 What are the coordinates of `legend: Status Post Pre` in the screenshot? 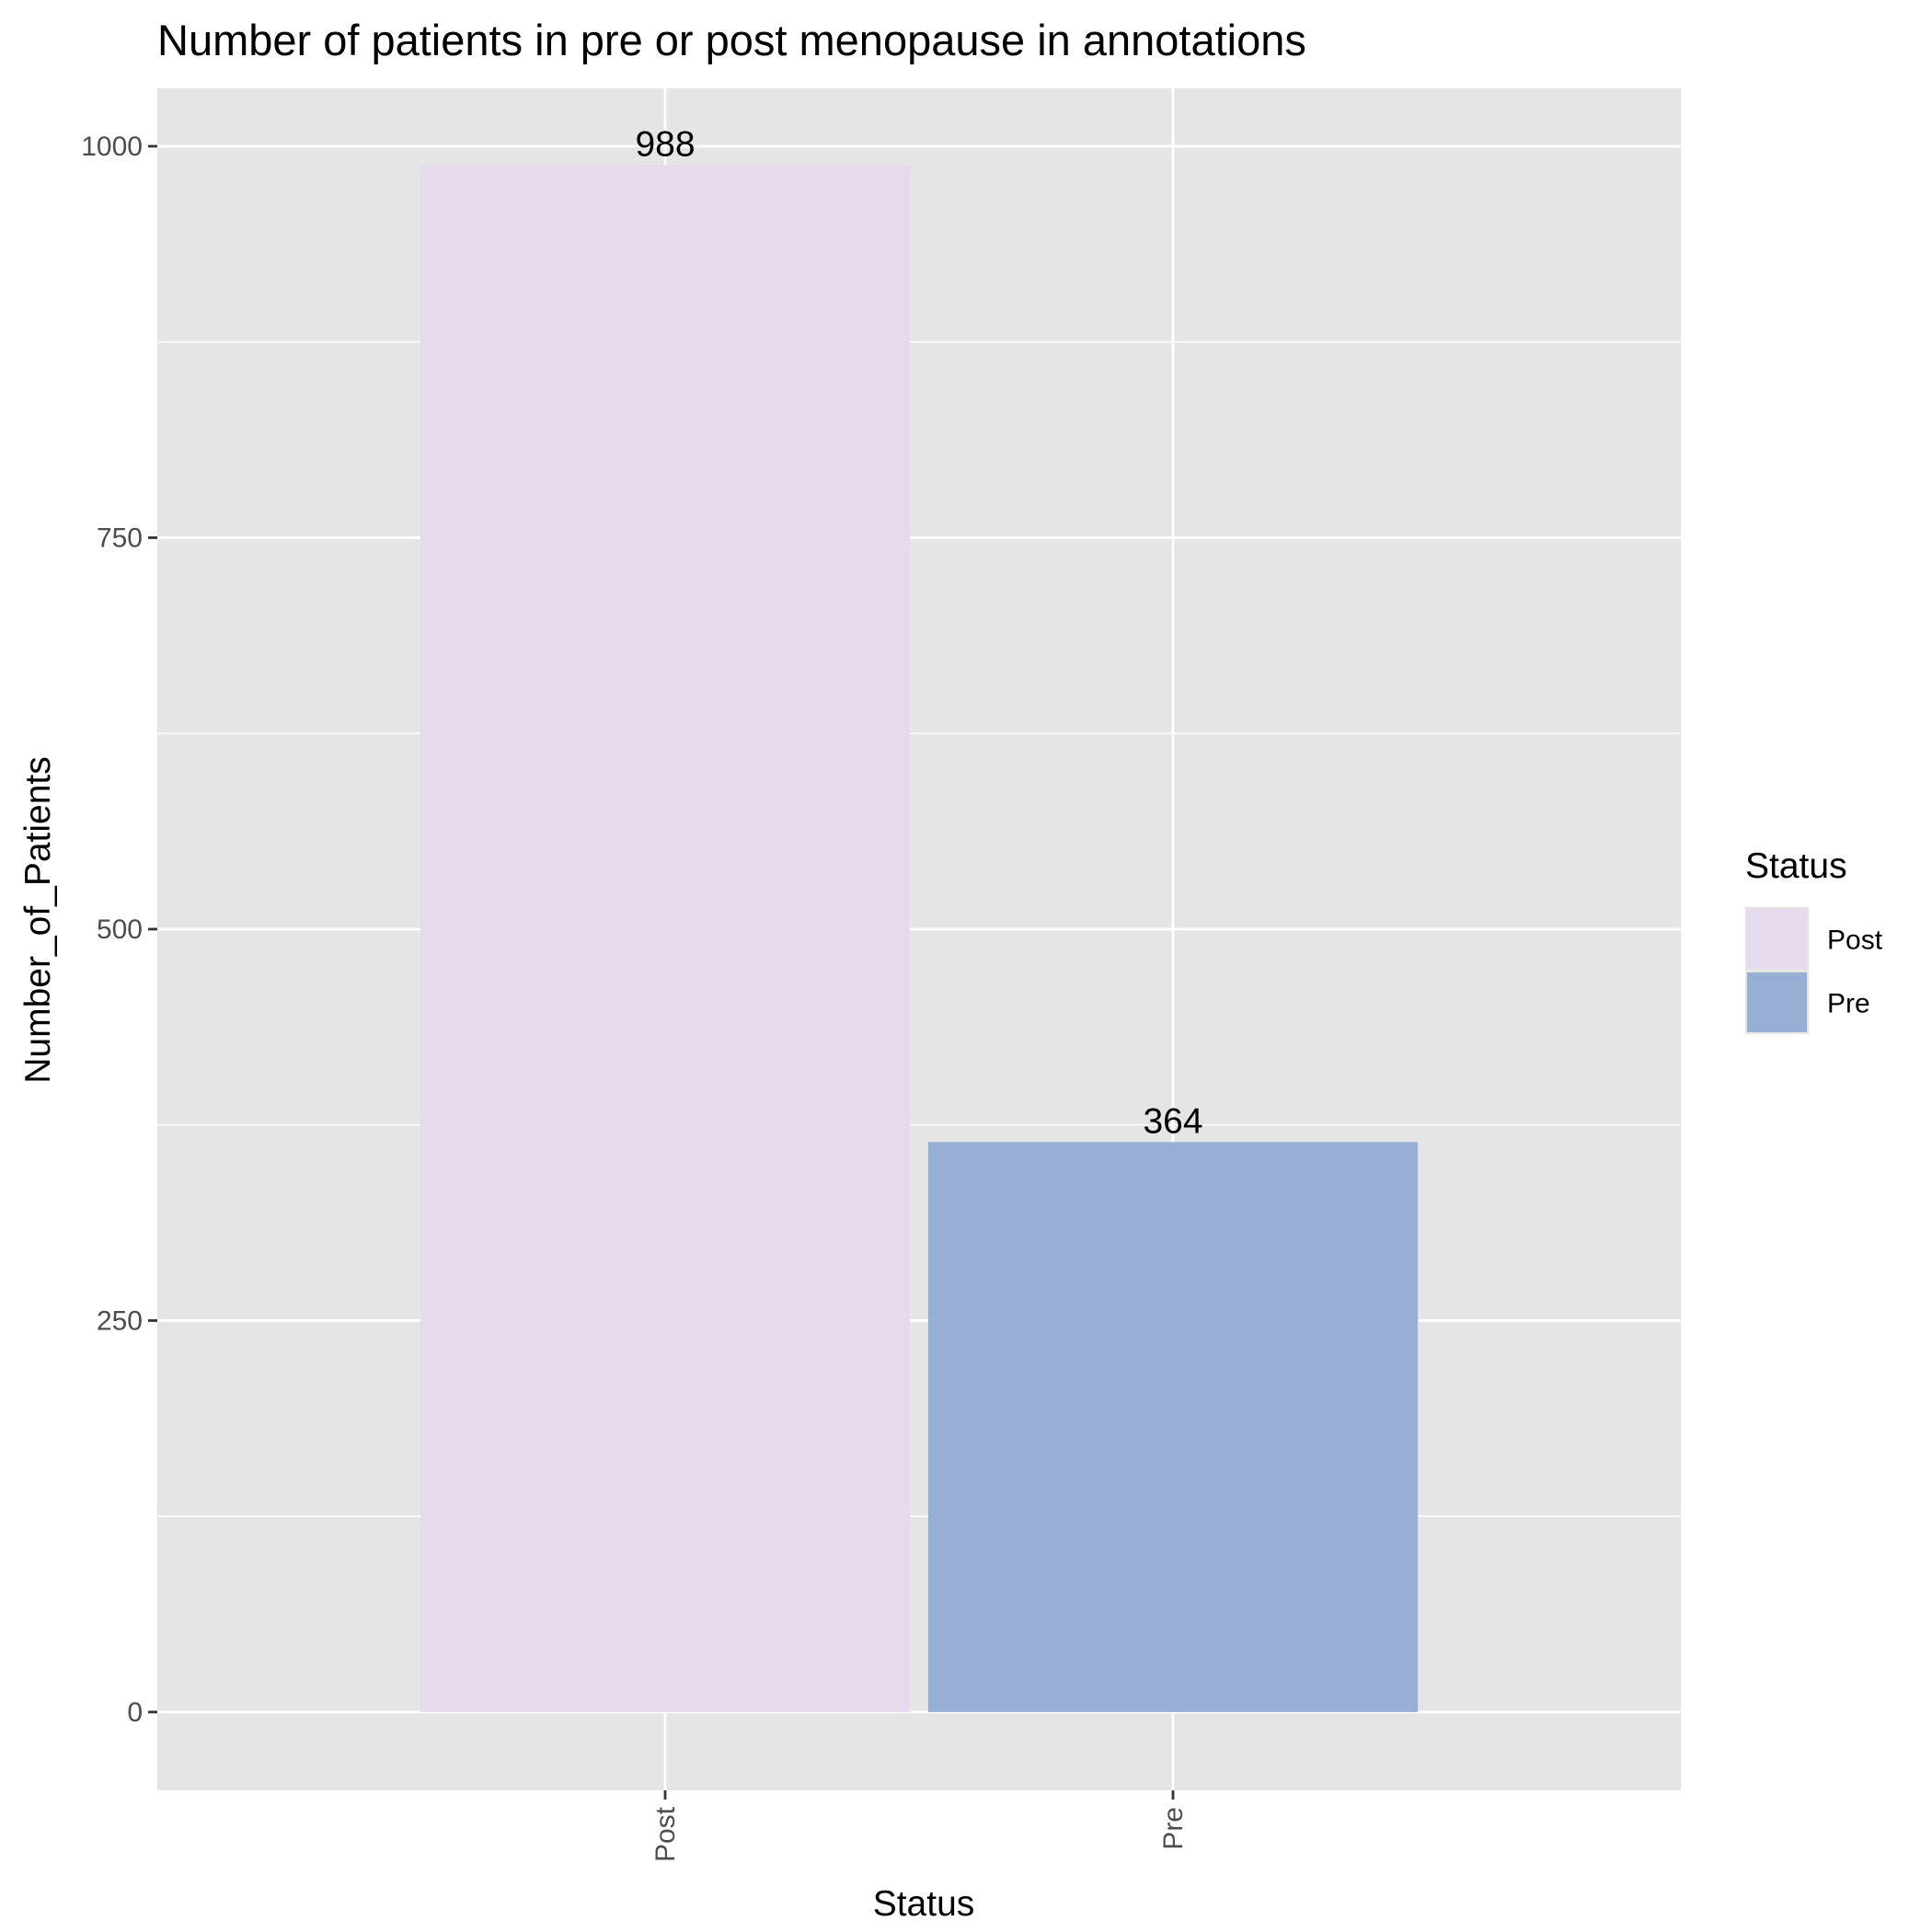 It's located at (1814, 940).